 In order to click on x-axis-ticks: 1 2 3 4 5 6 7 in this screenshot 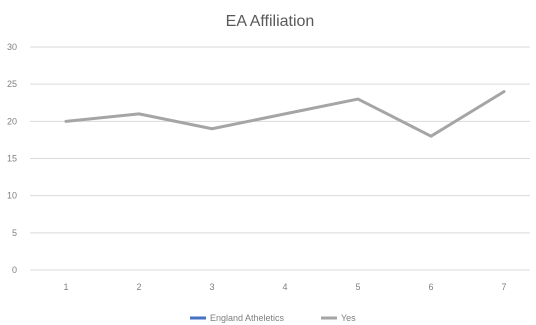, I will do `click(284, 287)`.